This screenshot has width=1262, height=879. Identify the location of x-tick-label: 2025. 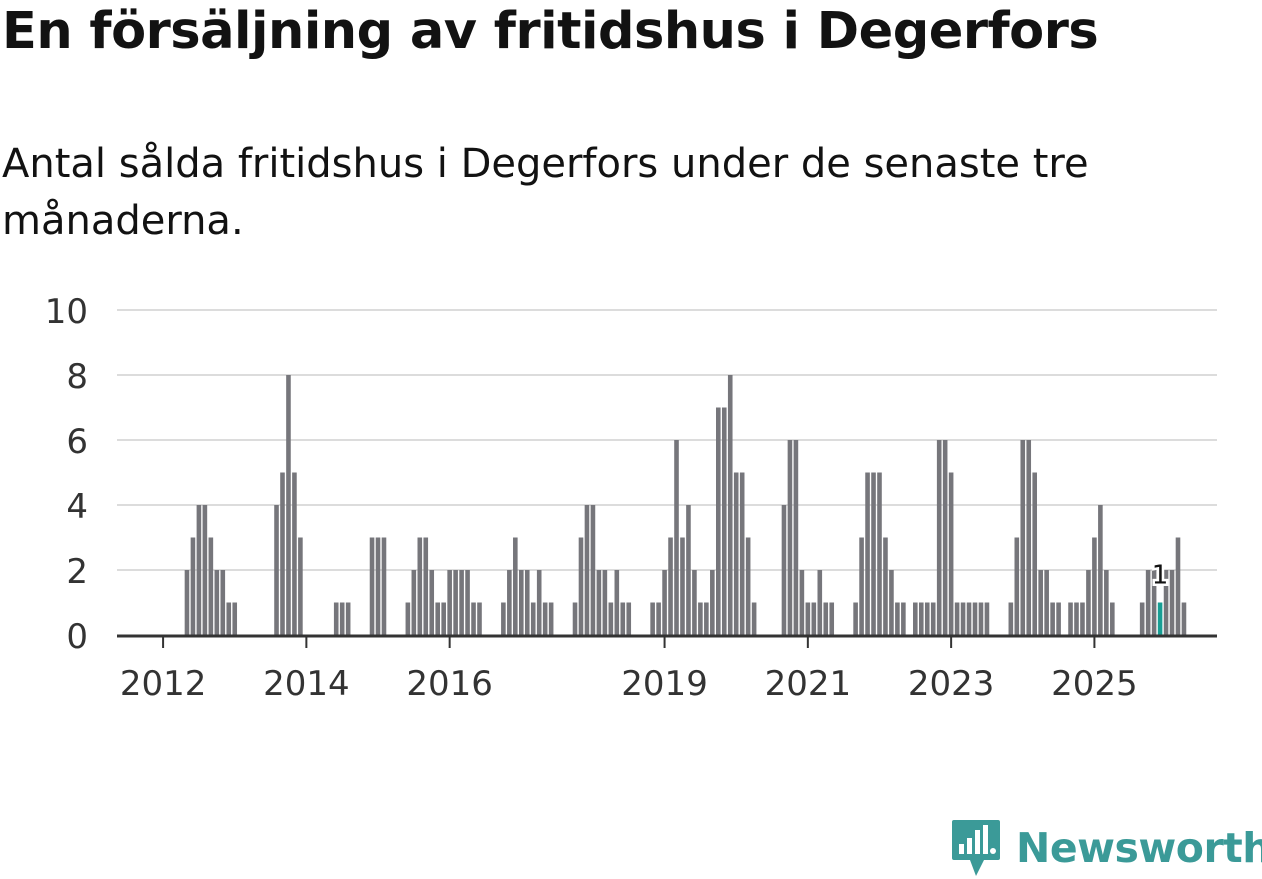
(1094, 684).